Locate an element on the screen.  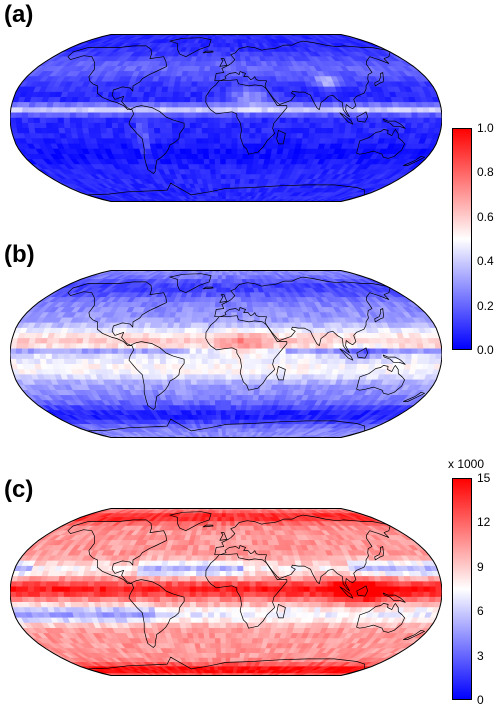
colorbar-bottom-tick-label: 12 is located at coordinates (484, 522).